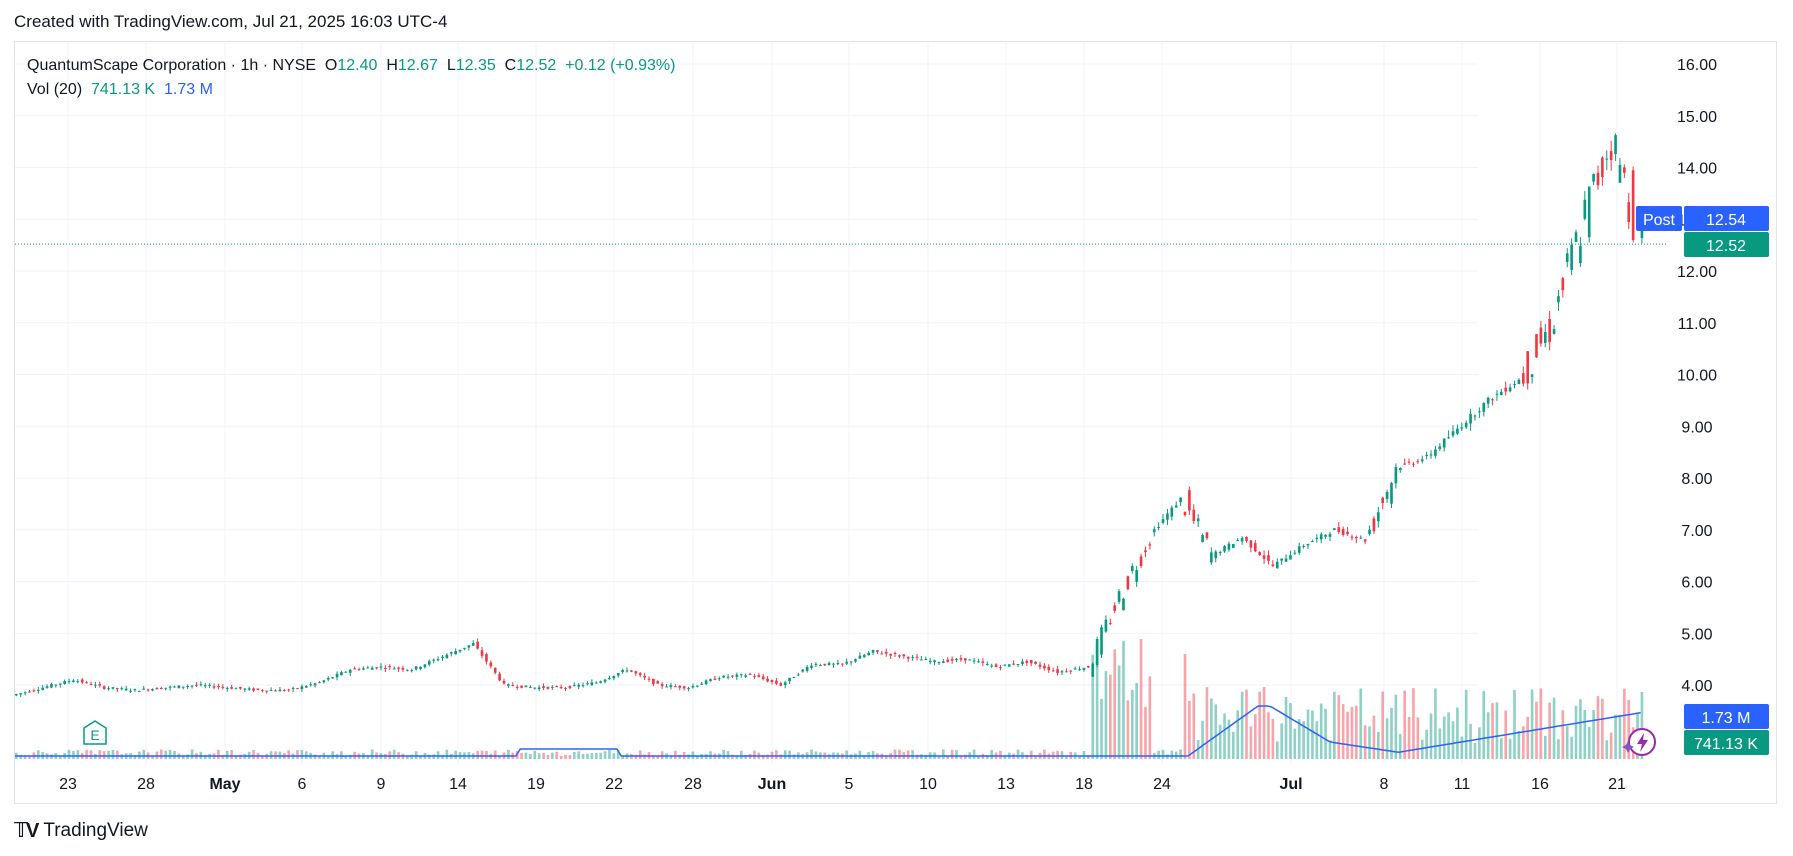 This screenshot has width=1793, height=856. What do you see at coordinates (331, 65) in the screenshot?
I see `open-label: O` at bounding box center [331, 65].